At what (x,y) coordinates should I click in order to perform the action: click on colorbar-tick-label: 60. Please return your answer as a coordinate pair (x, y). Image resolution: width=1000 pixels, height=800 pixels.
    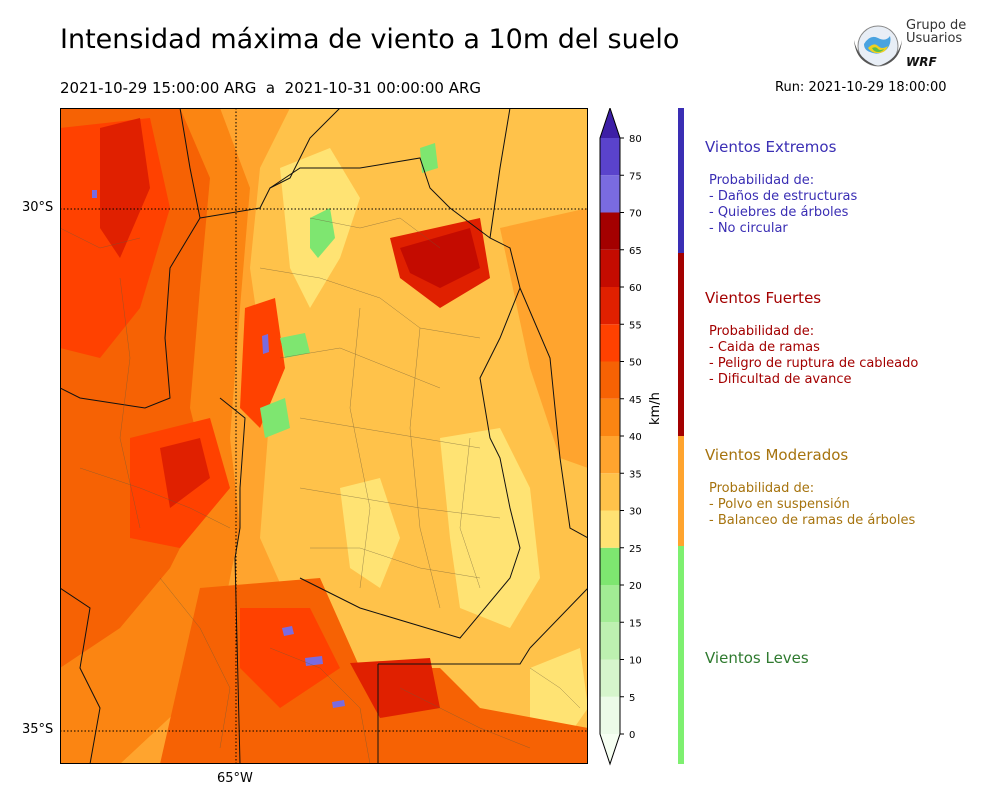
    Looking at the image, I should click on (635, 288).